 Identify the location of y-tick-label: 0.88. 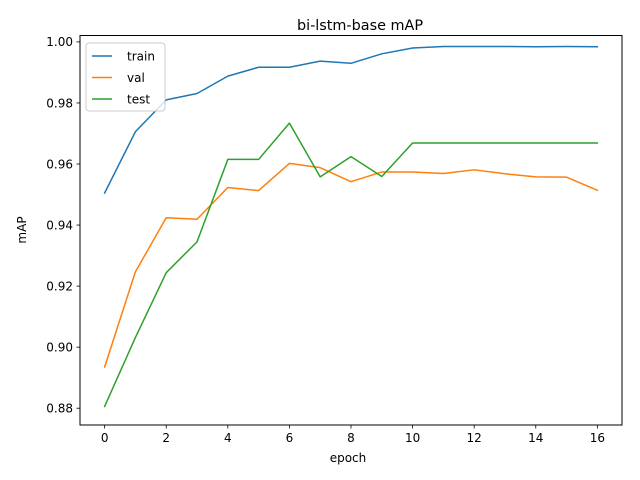
(59, 409).